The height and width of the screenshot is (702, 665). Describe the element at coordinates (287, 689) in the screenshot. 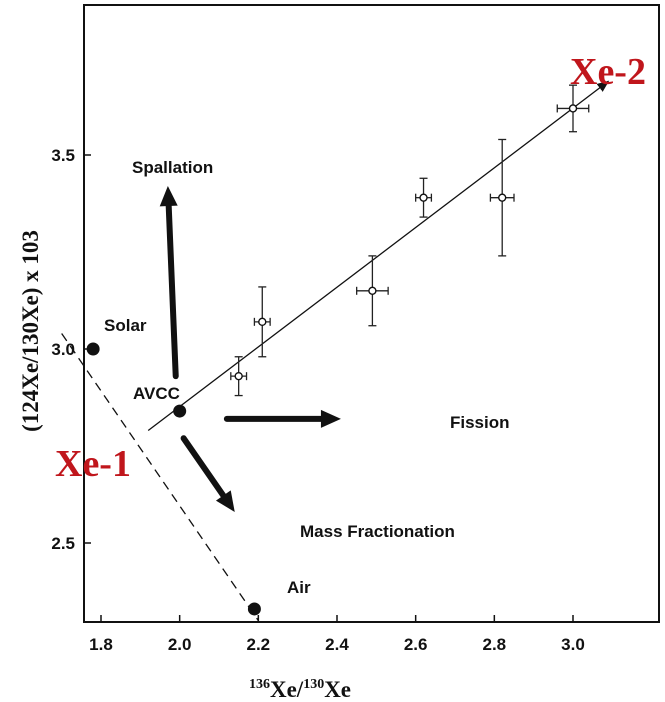

I see `x-axis-title-main: Xe/` at that location.